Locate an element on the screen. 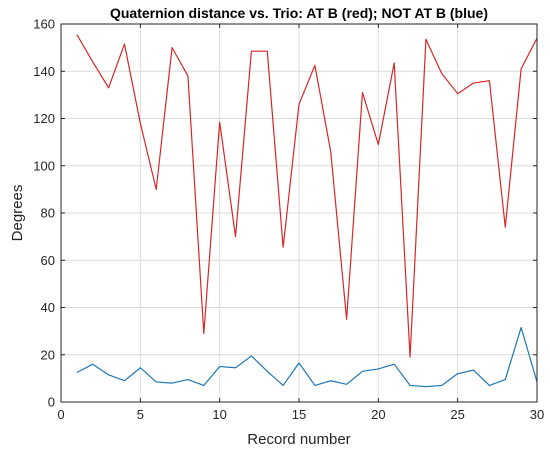 This screenshot has height=457, width=550. series-line-not-at-b is located at coordinates (307, 357).